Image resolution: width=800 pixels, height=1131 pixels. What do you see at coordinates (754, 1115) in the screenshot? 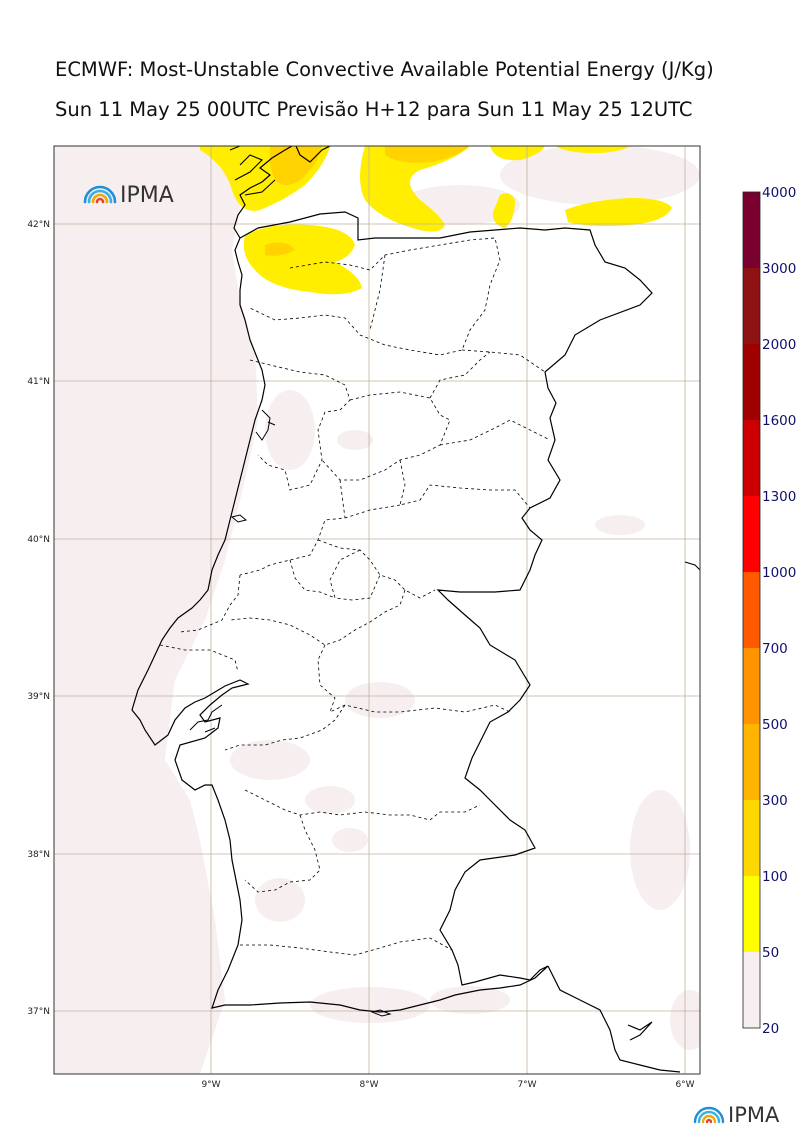
I see `footer-logo-text: IPMA` at bounding box center [754, 1115].